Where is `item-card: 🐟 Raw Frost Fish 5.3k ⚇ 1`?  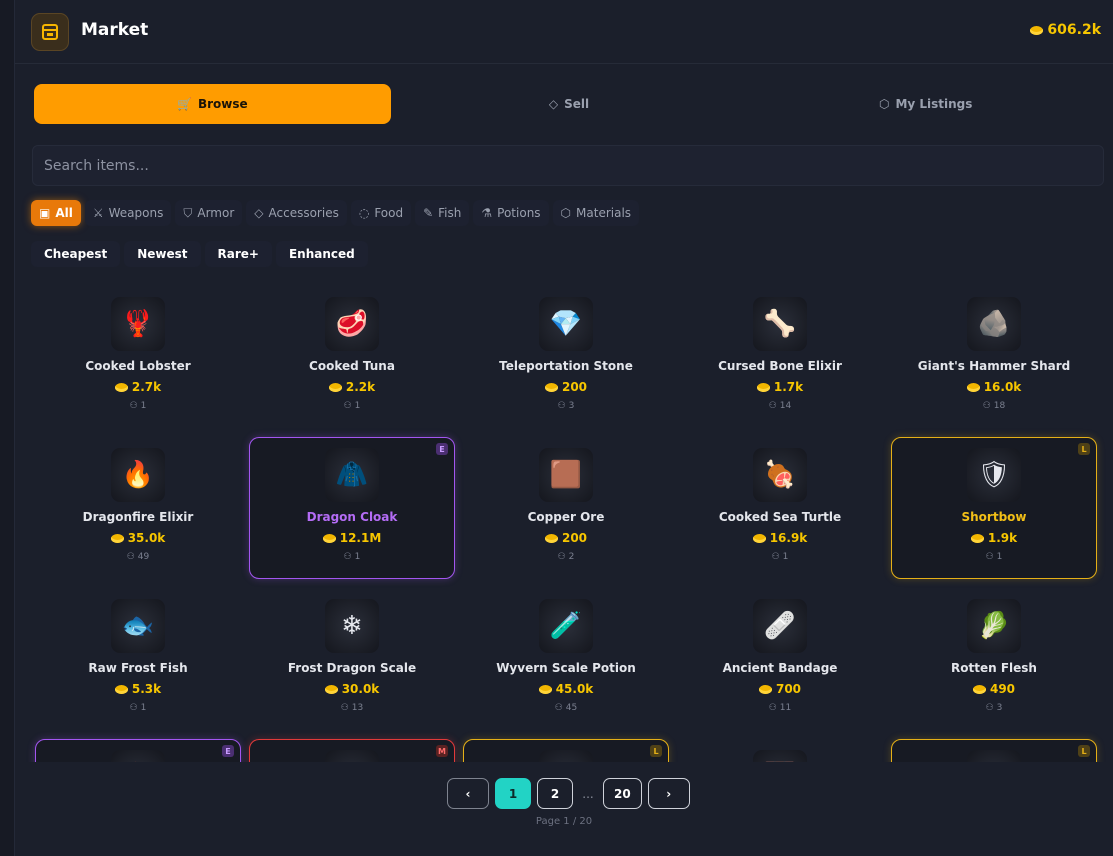
item-card: 🐟 Raw Frost Fish 5.3k ⚇ 1 is located at coordinates (138, 659).